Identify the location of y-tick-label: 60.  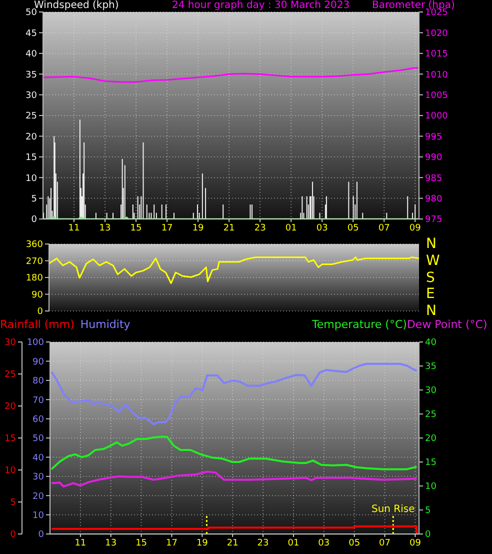
(38, 419).